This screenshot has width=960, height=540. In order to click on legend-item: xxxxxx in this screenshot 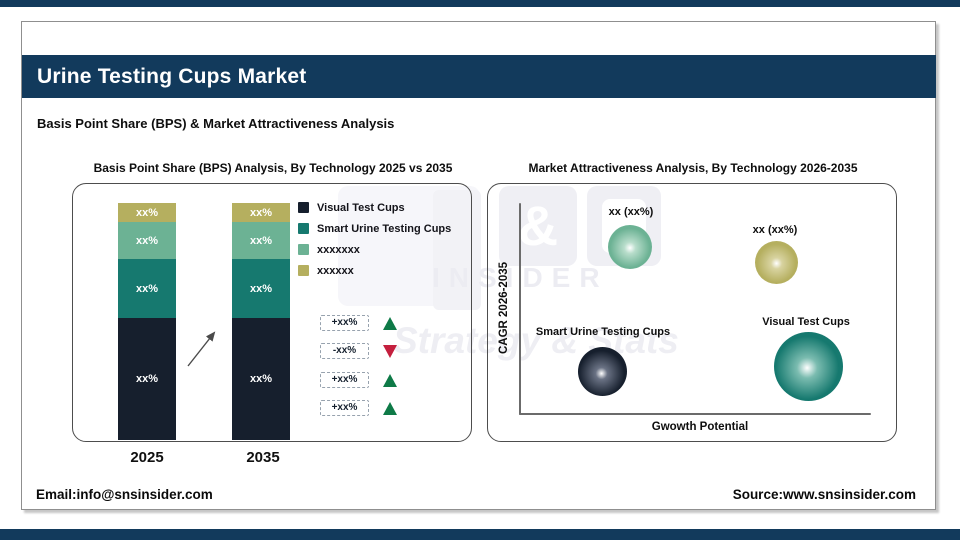, I will do `click(374, 270)`.